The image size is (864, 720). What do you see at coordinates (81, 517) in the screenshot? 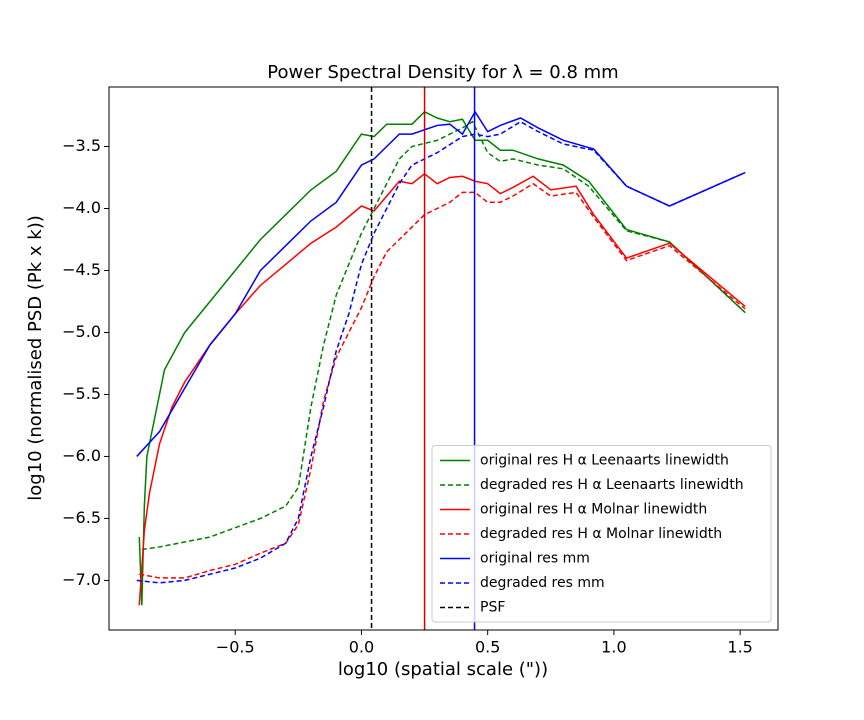
I see `y-tick-label: −6.5` at bounding box center [81, 517].